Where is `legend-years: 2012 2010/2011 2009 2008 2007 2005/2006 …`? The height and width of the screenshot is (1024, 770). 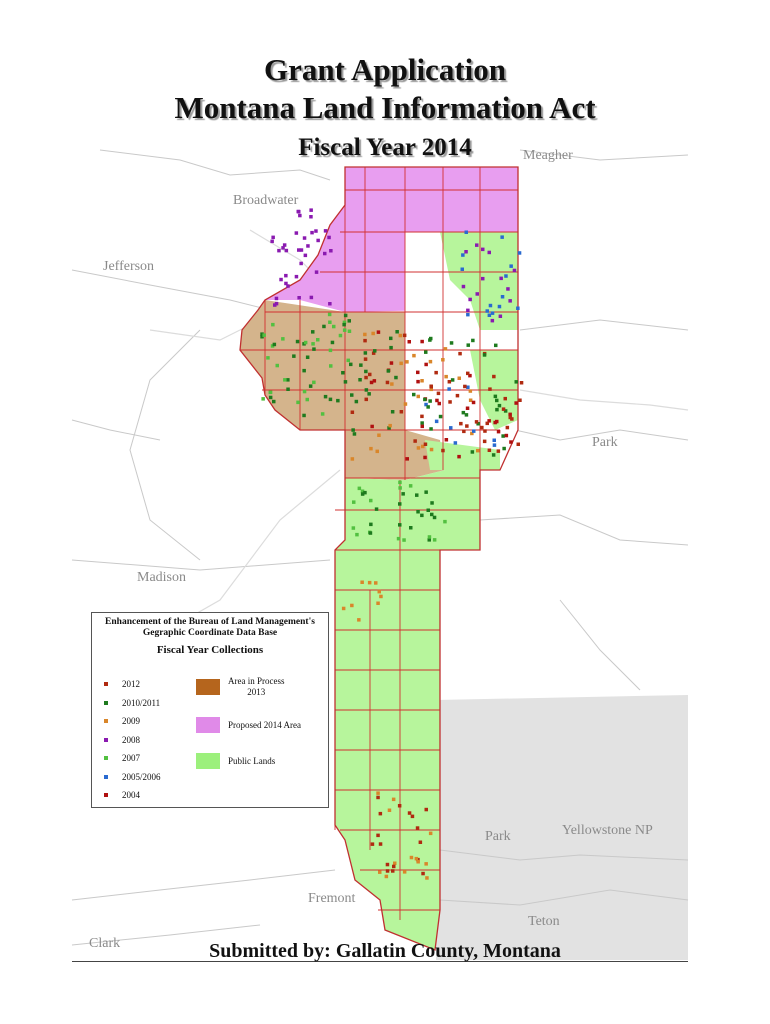
legend-years: 2012 2010/2011 2009 2008 2007 2005/2006 … is located at coordinates (132, 740).